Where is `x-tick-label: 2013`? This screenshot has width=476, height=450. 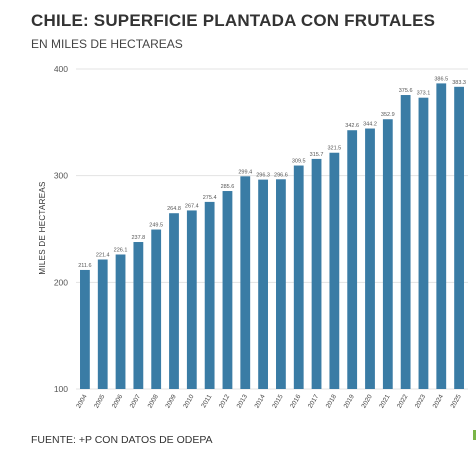
x-tick-label: 2013 is located at coordinates (242, 401).